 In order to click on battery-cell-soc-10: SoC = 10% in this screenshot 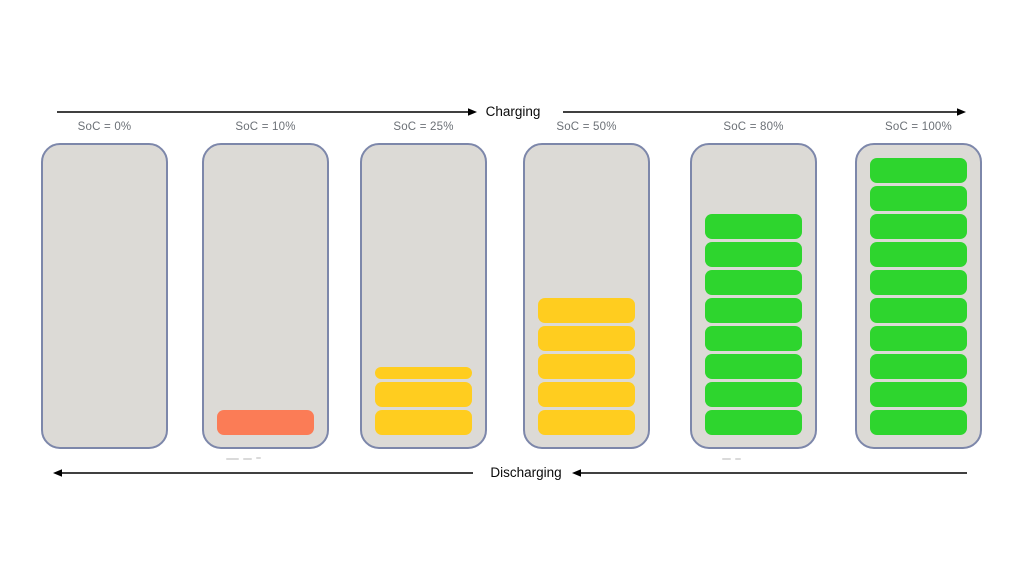, I will do `click(265, 288)`.